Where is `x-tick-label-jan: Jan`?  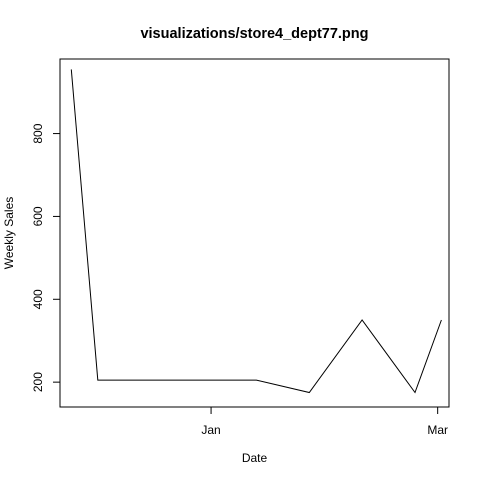
x-tick-label-jan: Jan is located at coordinates (210, 430).